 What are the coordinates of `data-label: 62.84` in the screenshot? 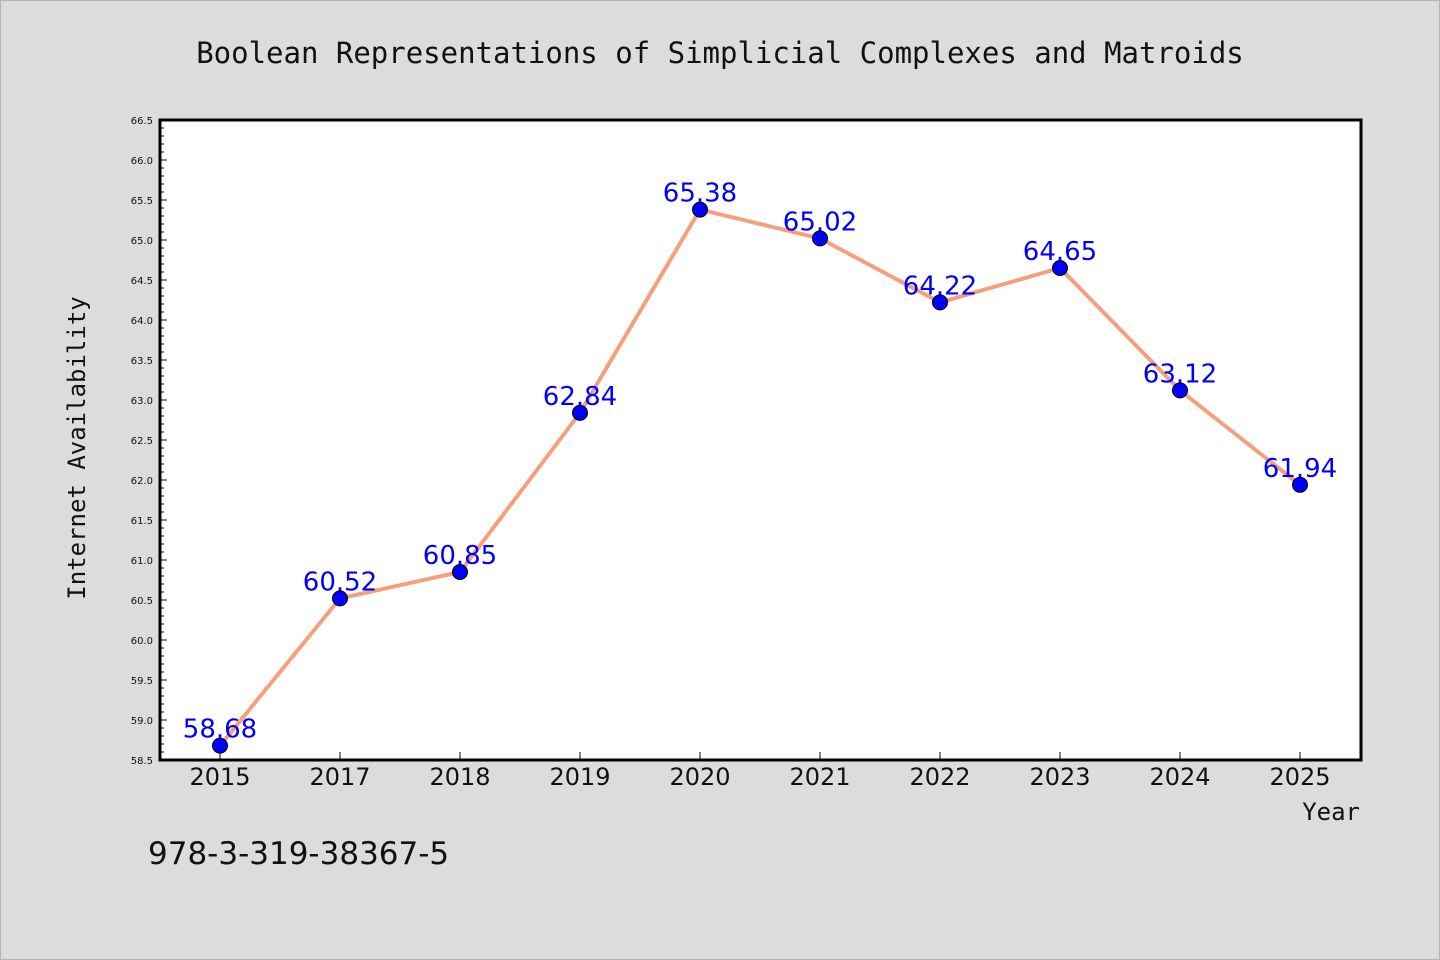 It's located at (580, 397).